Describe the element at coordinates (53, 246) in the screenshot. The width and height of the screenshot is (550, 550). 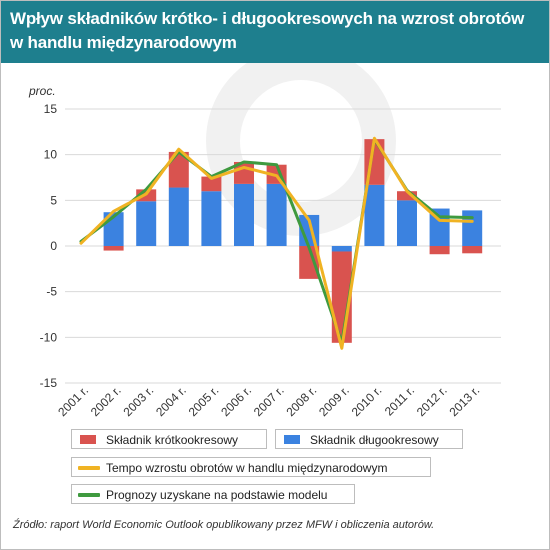
I see `y-tick-label: 0` at that location.